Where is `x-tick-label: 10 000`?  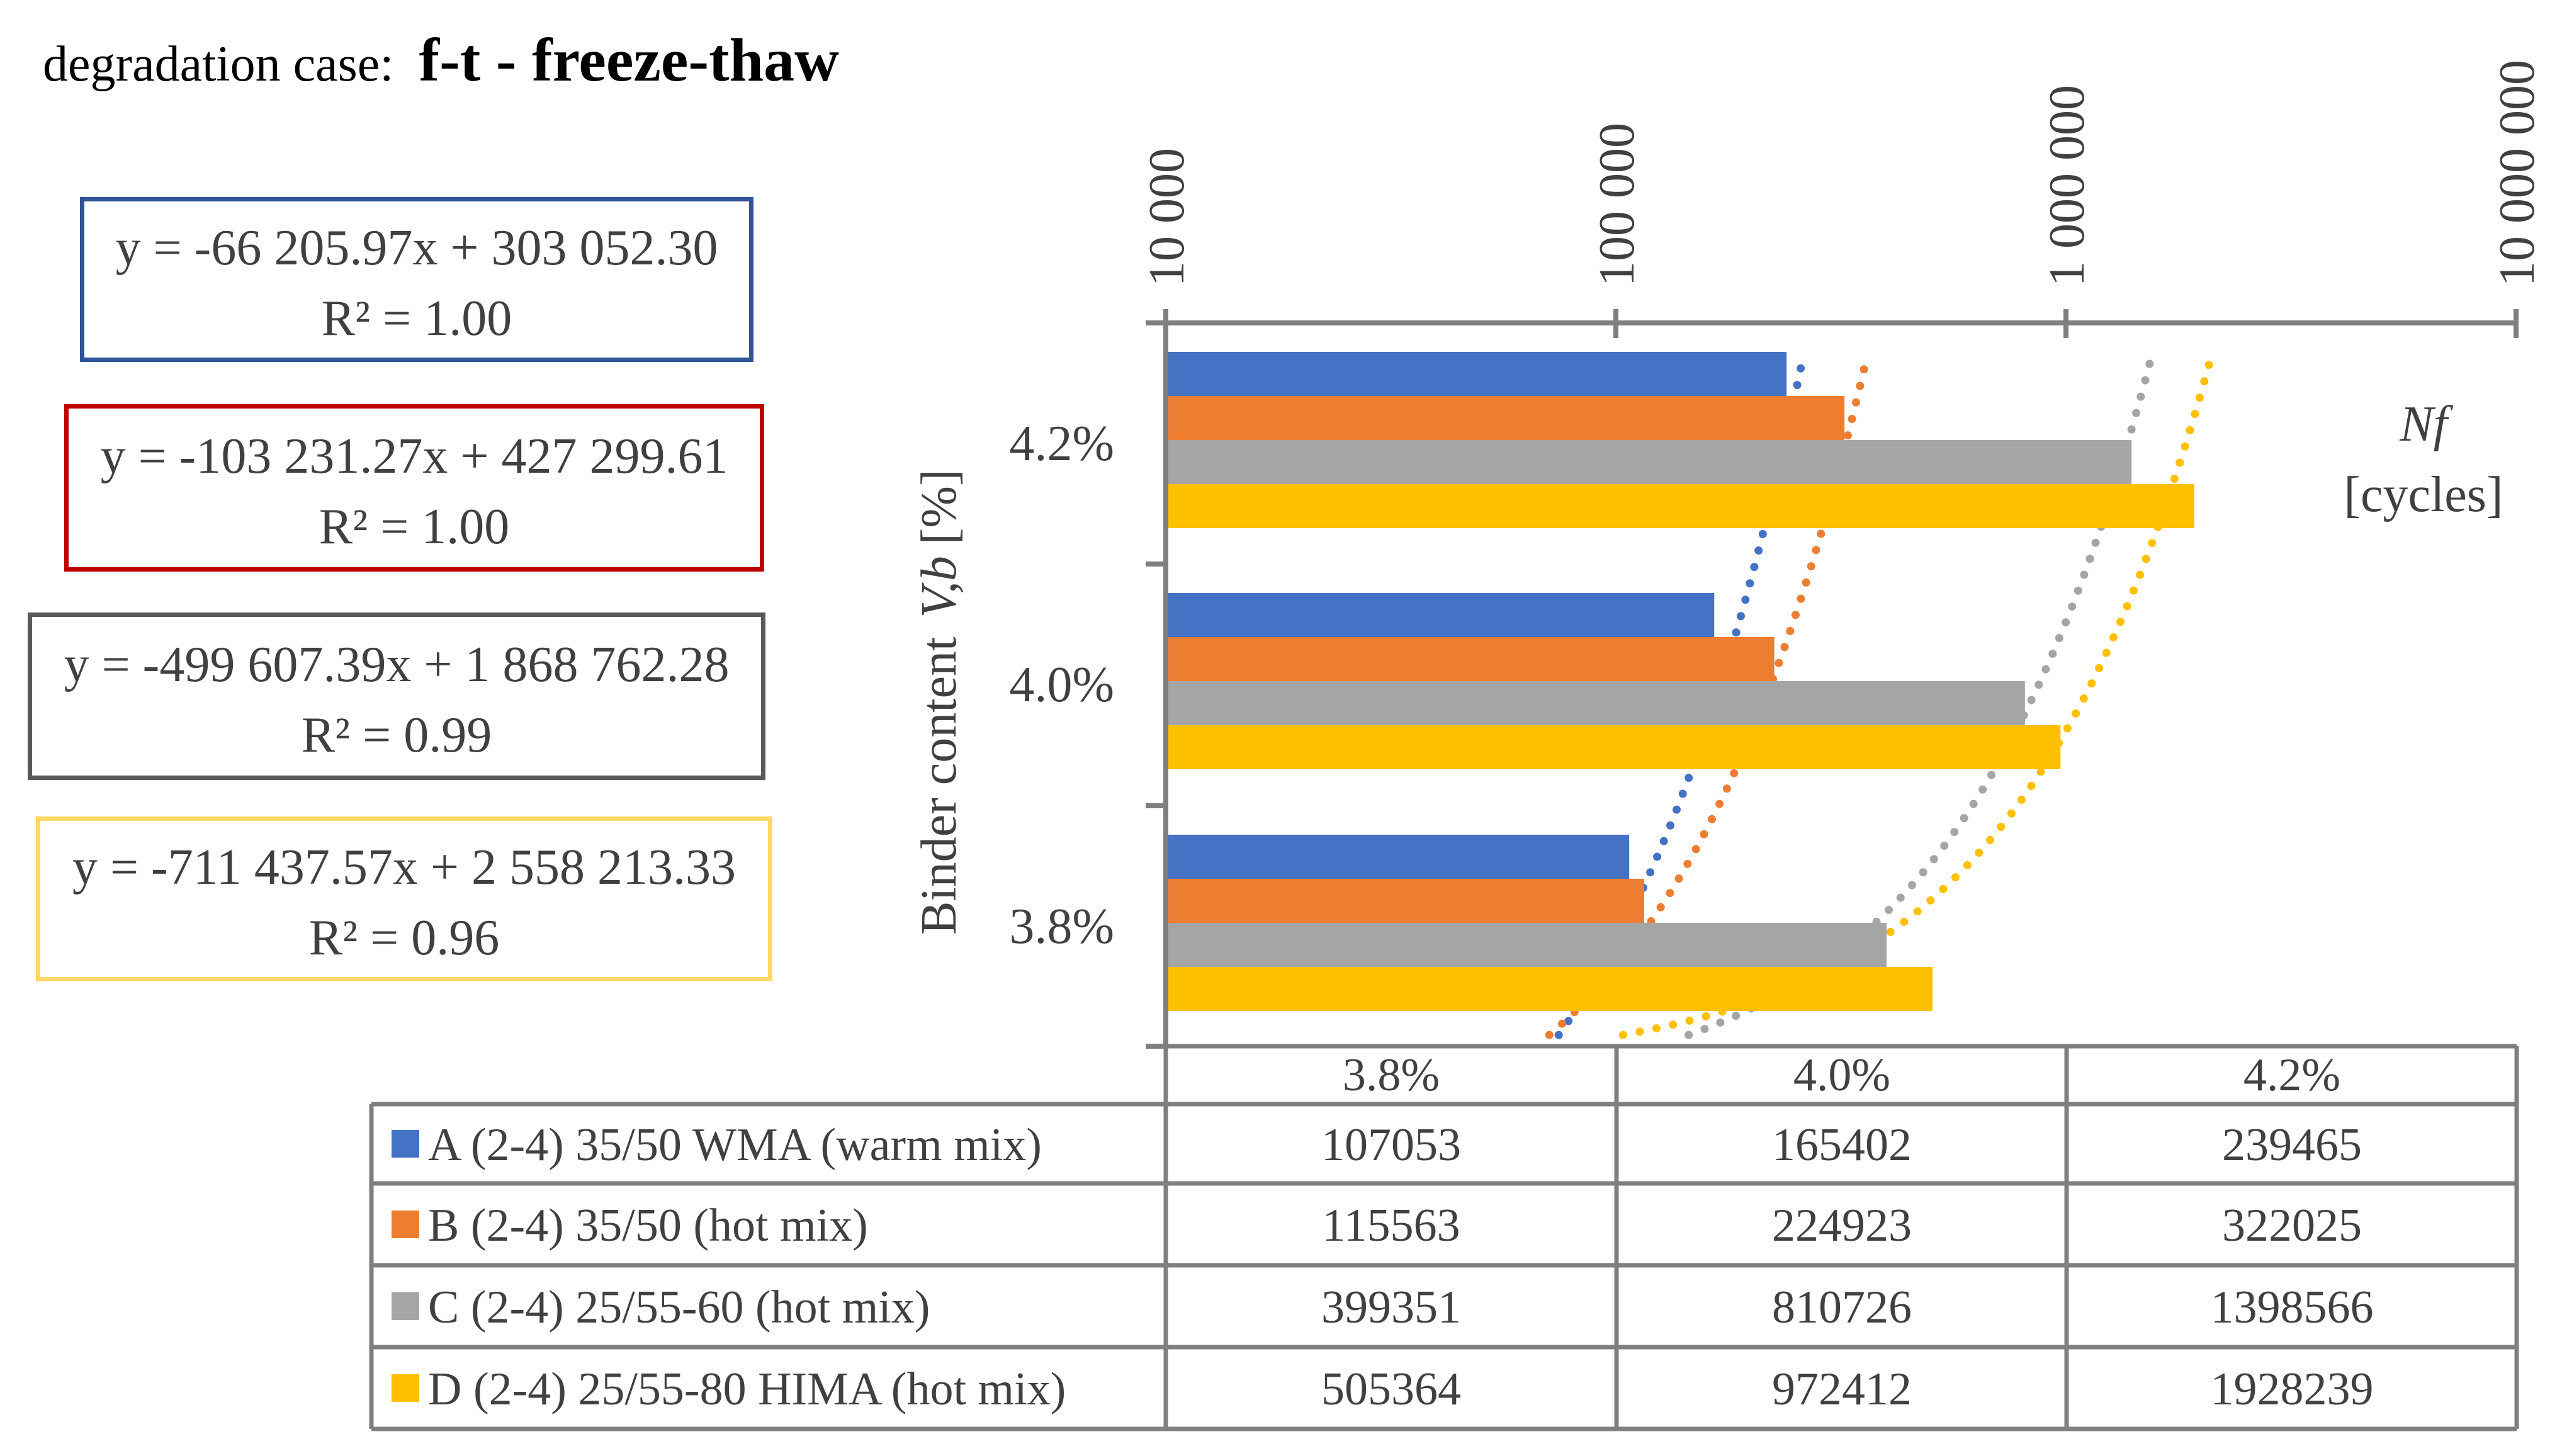 x-tick-label: 10 000 is located at coordinates (1167, 217).